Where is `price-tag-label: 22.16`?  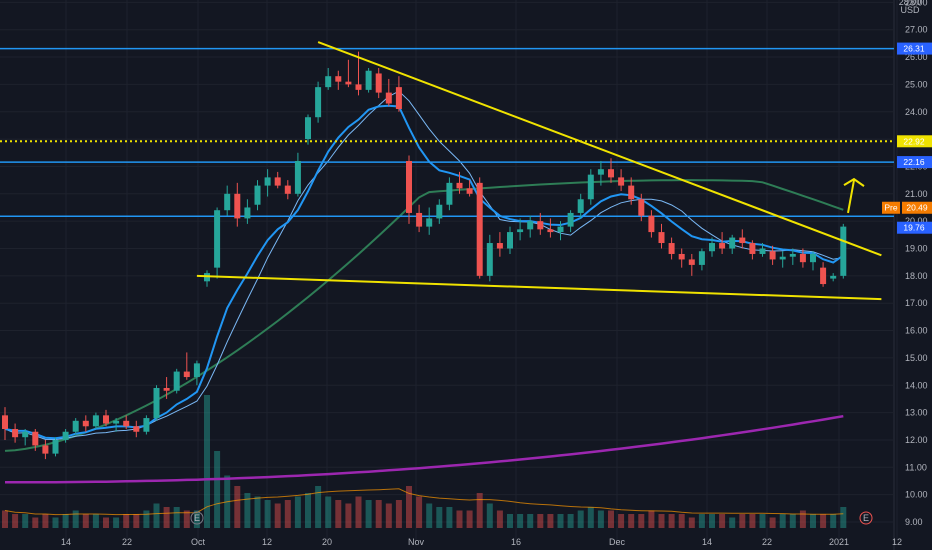 price-tag-label: 22.16 is located at coordinates (914, 162).